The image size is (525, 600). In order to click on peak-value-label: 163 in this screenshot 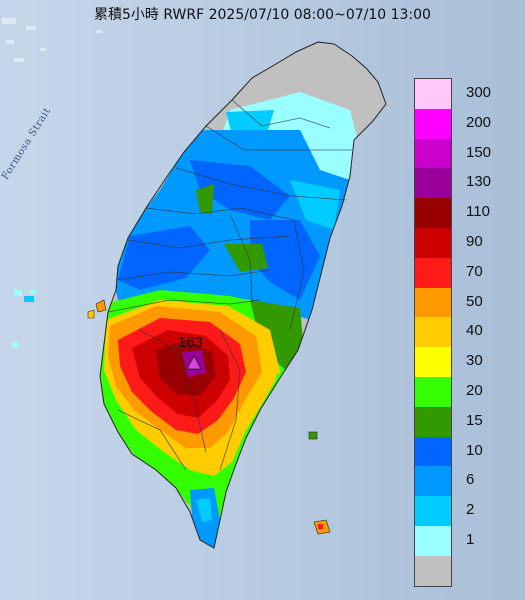, I will do `click(191, 342)`.